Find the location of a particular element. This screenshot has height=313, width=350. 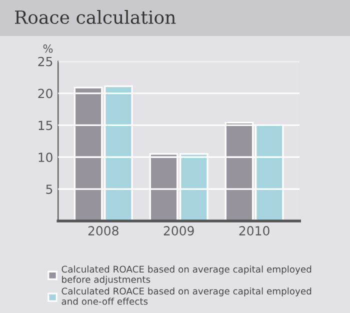

x-tick-label: 2008 is located at coordinates (103, 231).